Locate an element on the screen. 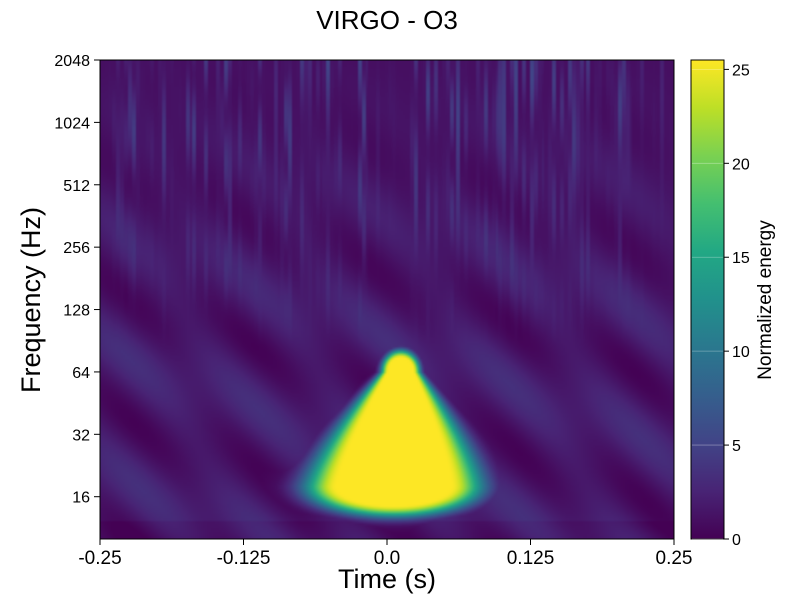  chart-title: VIRGO - O3 is located at coordinates (387, 20).